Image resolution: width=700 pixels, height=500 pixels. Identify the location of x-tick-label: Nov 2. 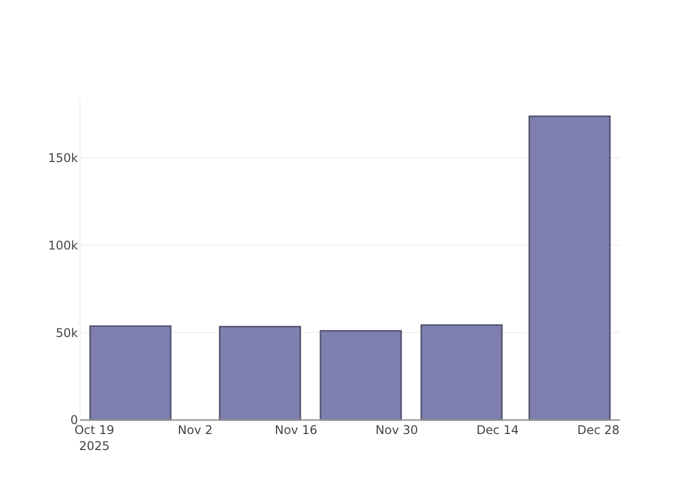
(195, 430).